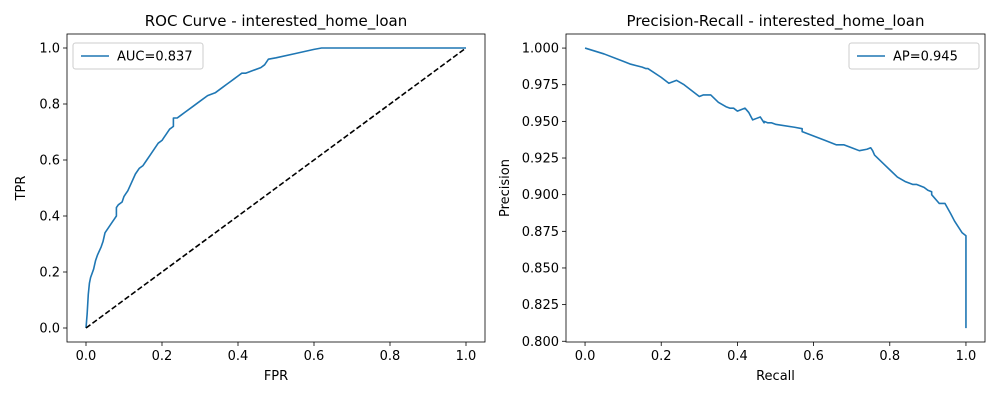 This screenshot has height=400, width=1000. What do you see at coordinates (540, 195) in the screenshot?
I see `y-tick-label: 0.900` at bounding box center [540, 195].